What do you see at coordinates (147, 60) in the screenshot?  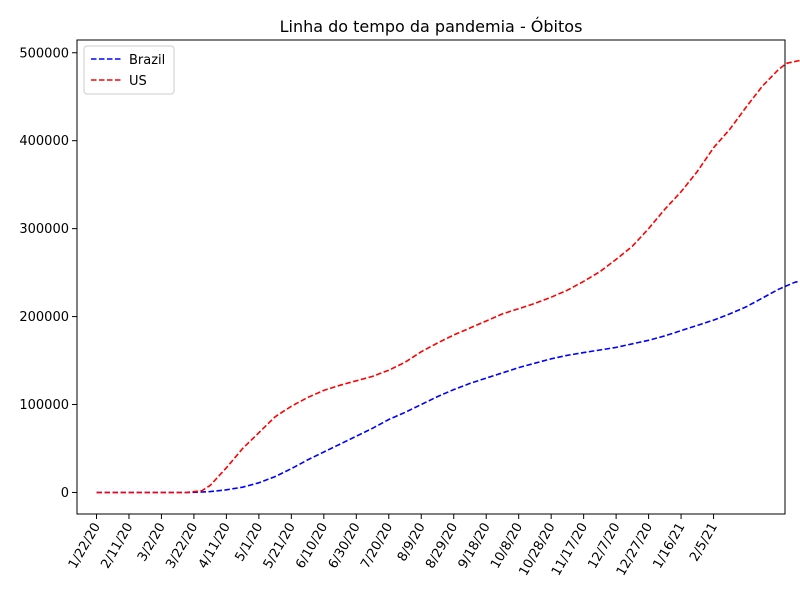 I see `legend-label-brazil: Brazil` at bounding box center [147, 60].